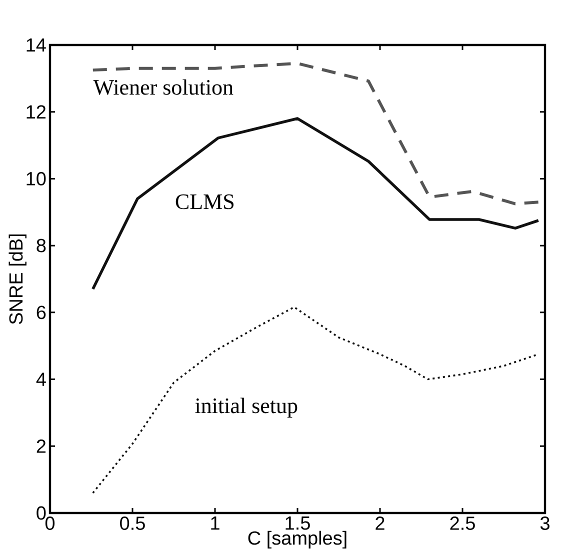 This screenshot has width=580, height=552. I want to click on y-tick-label: 0, so click(41, 513).